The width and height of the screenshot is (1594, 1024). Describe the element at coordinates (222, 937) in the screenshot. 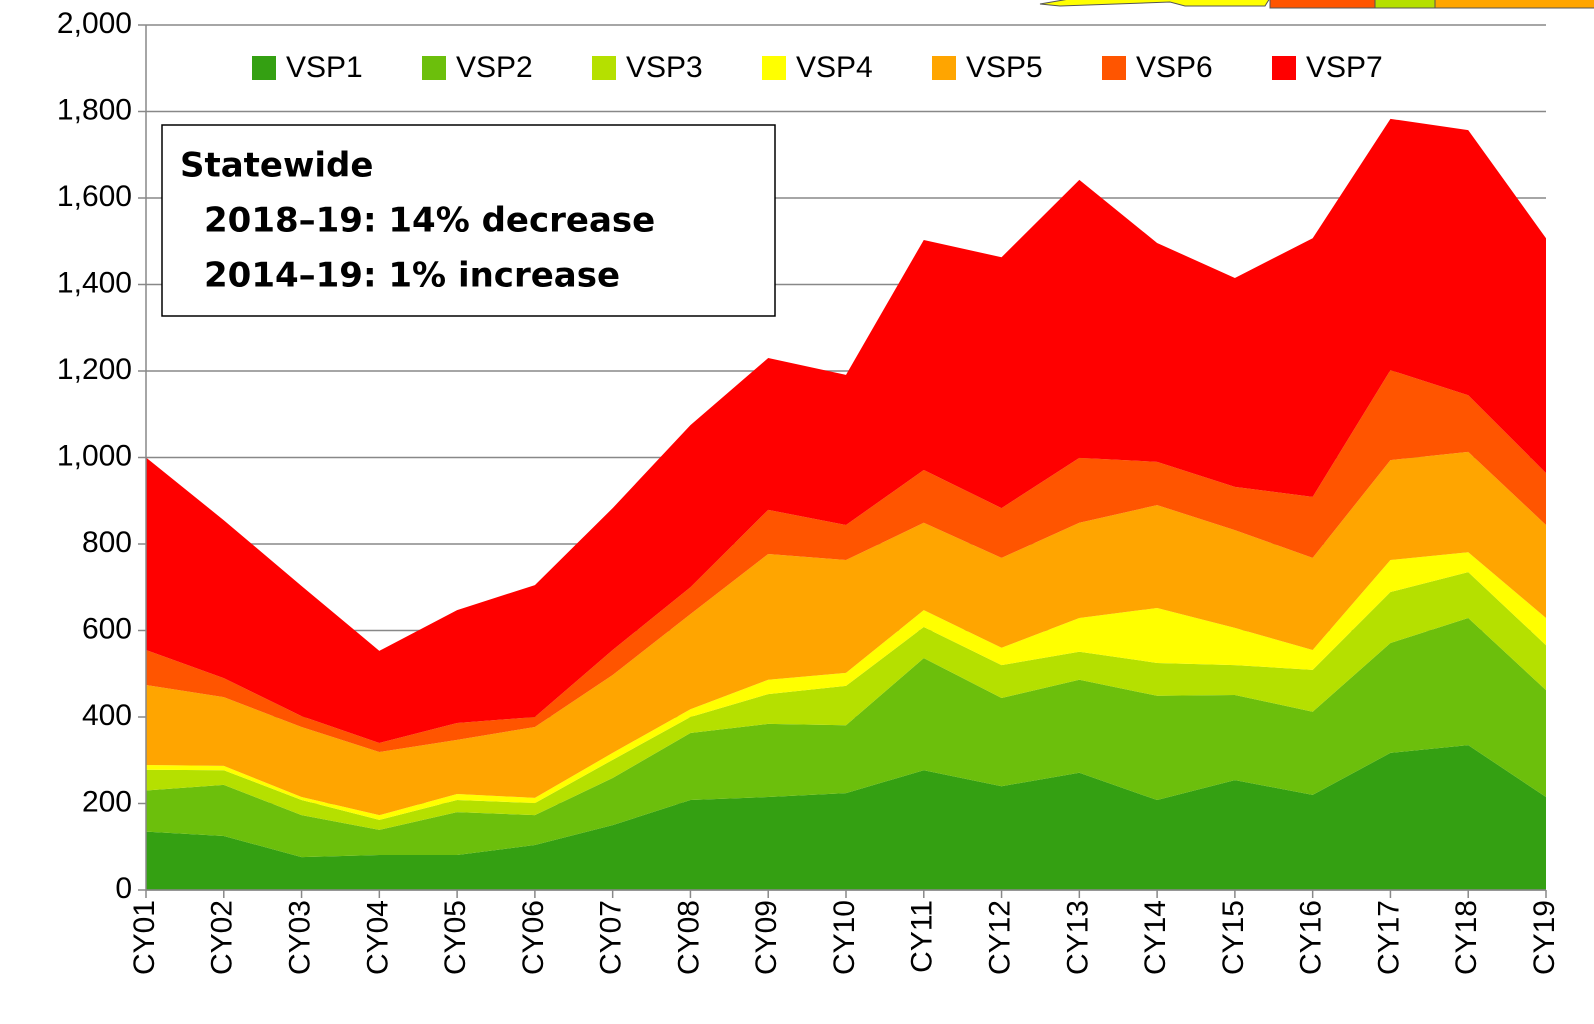

I see `x-tick-label: CY02` at that location.